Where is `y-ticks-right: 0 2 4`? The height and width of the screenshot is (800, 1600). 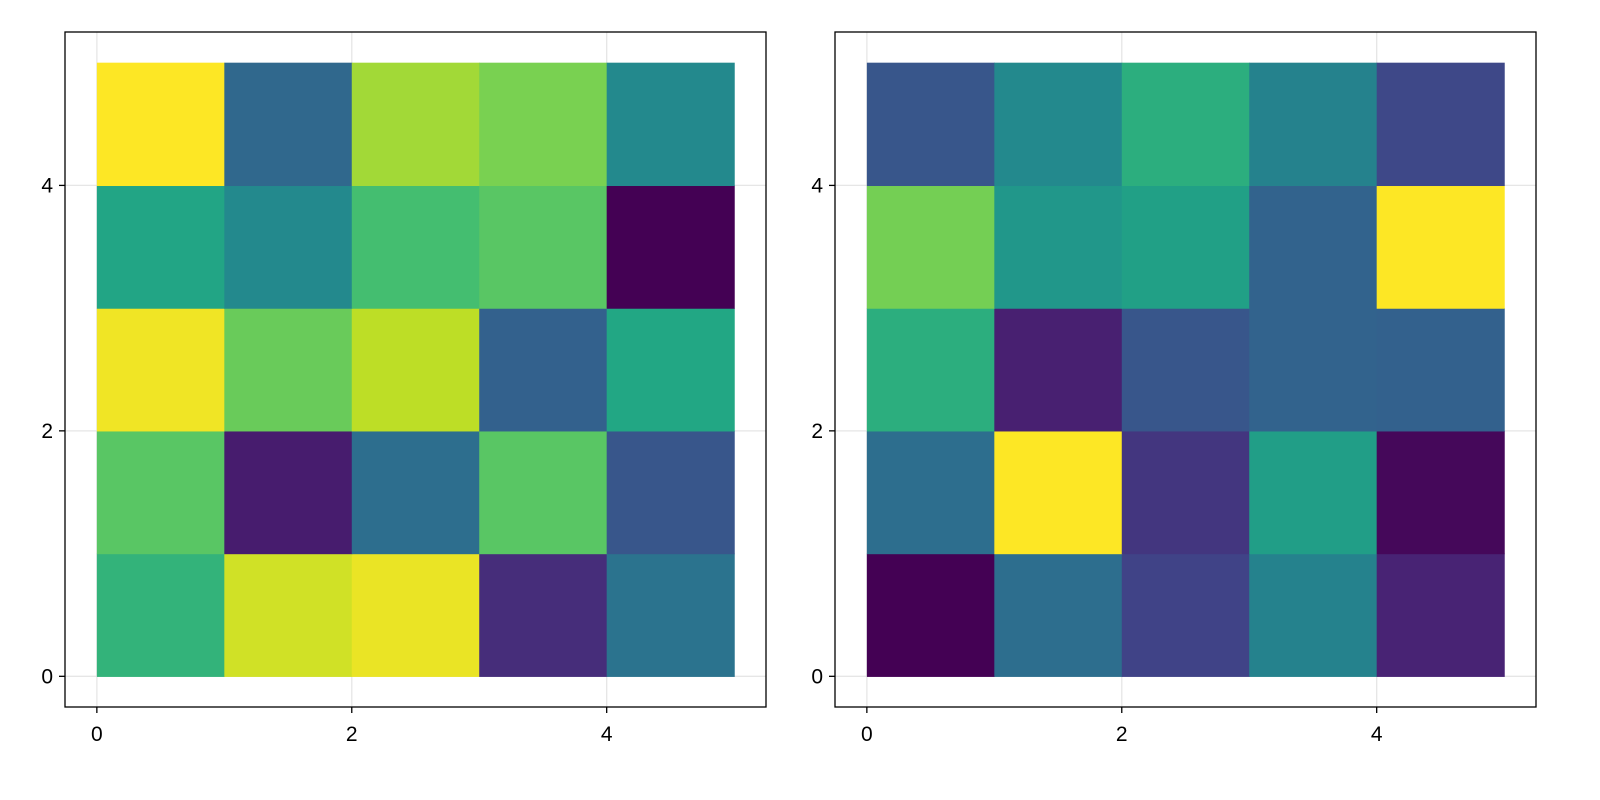
y-ticks-right: 0 2 4 is located at coordinates (823, 431).